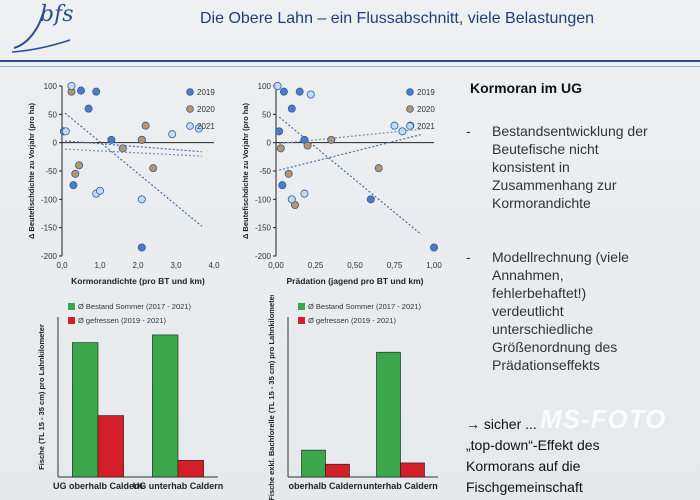 The image size is (700, 500). I want to click on x-tick-label: 0,0, so click(62, 265).